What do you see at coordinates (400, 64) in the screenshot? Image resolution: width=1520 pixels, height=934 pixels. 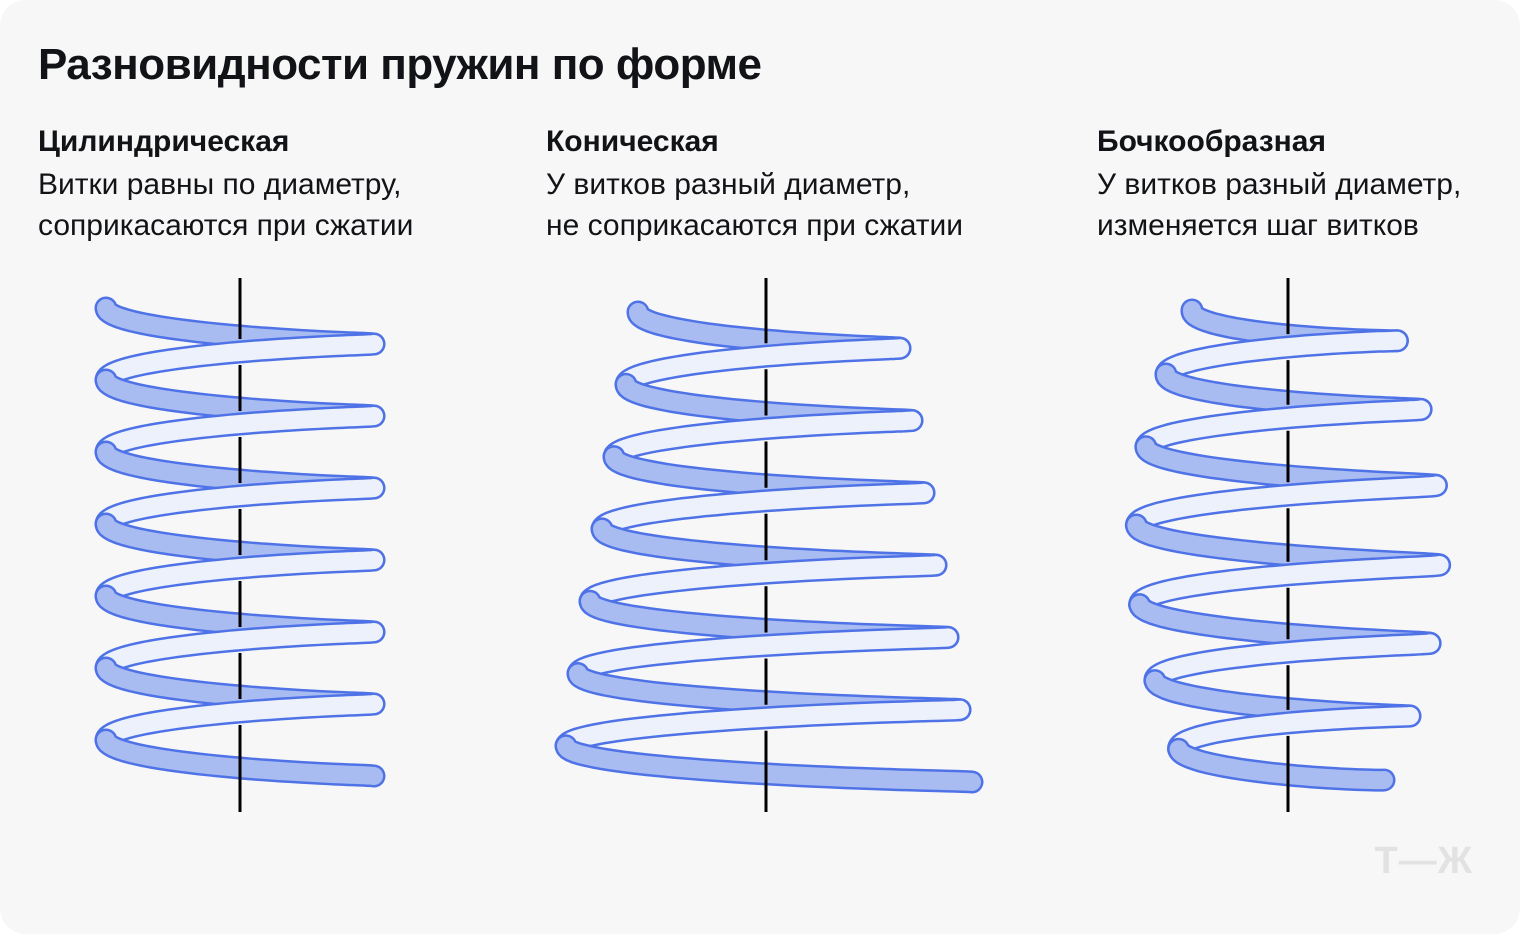 I see `page-title: Разновидности пружин по форме` at bounding box center [400, 64].